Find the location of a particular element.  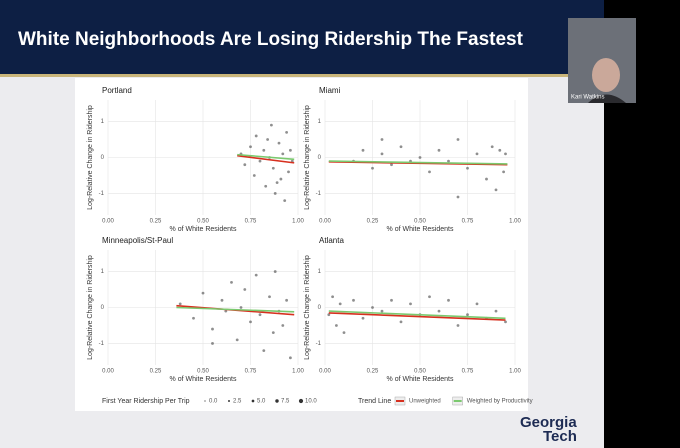

legend-label: Unweighted is located at coordinates (425, 402).